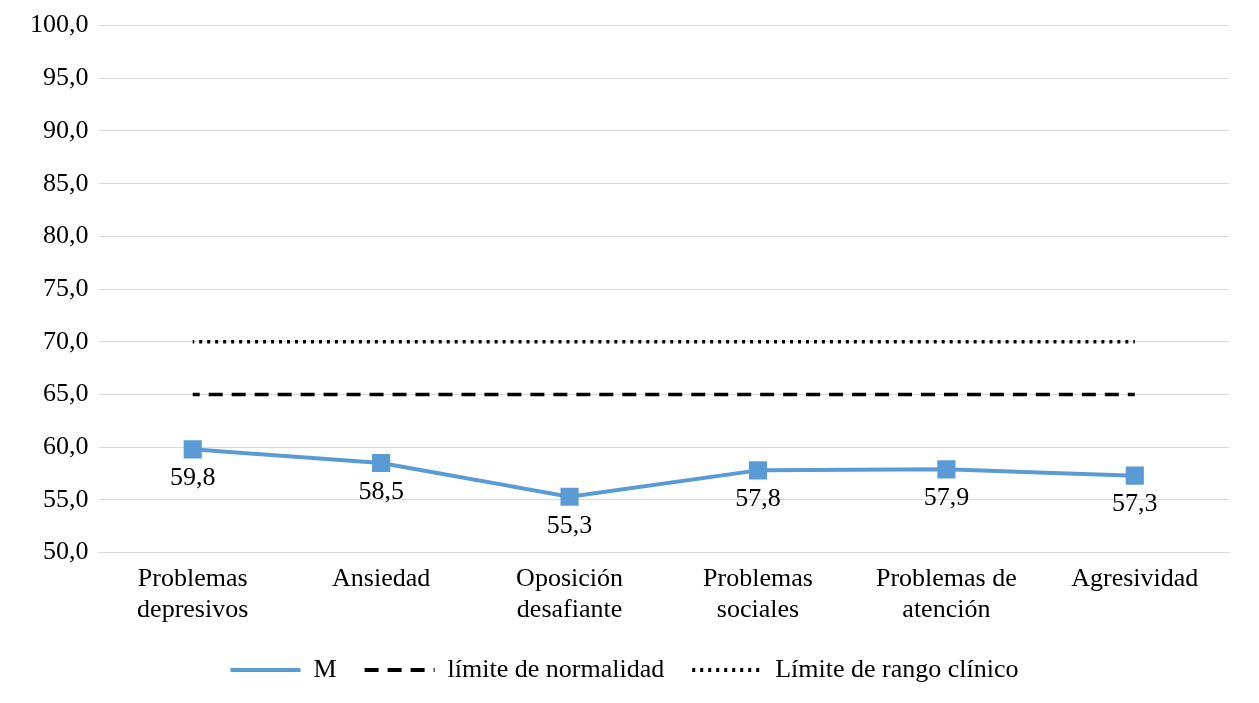 The image size is (1259, 703). I want to click on x-tick-label: Problemas depresivos, so click(193, 593).